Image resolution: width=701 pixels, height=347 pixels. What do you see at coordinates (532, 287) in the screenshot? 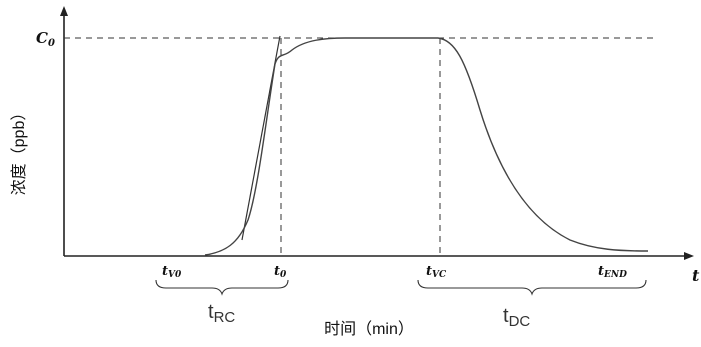
I see `tdc-brace` at bounding box center [532, 287].